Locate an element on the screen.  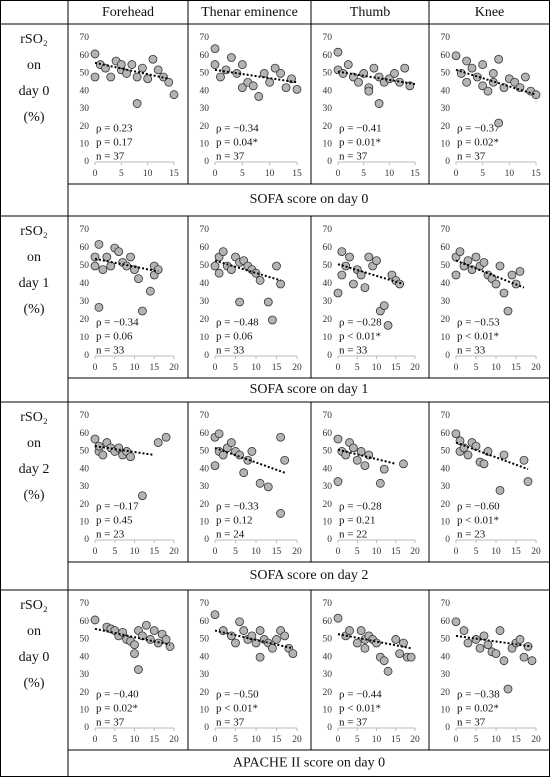
annotation: p = 0.12 is located at coordinates (234, 521).